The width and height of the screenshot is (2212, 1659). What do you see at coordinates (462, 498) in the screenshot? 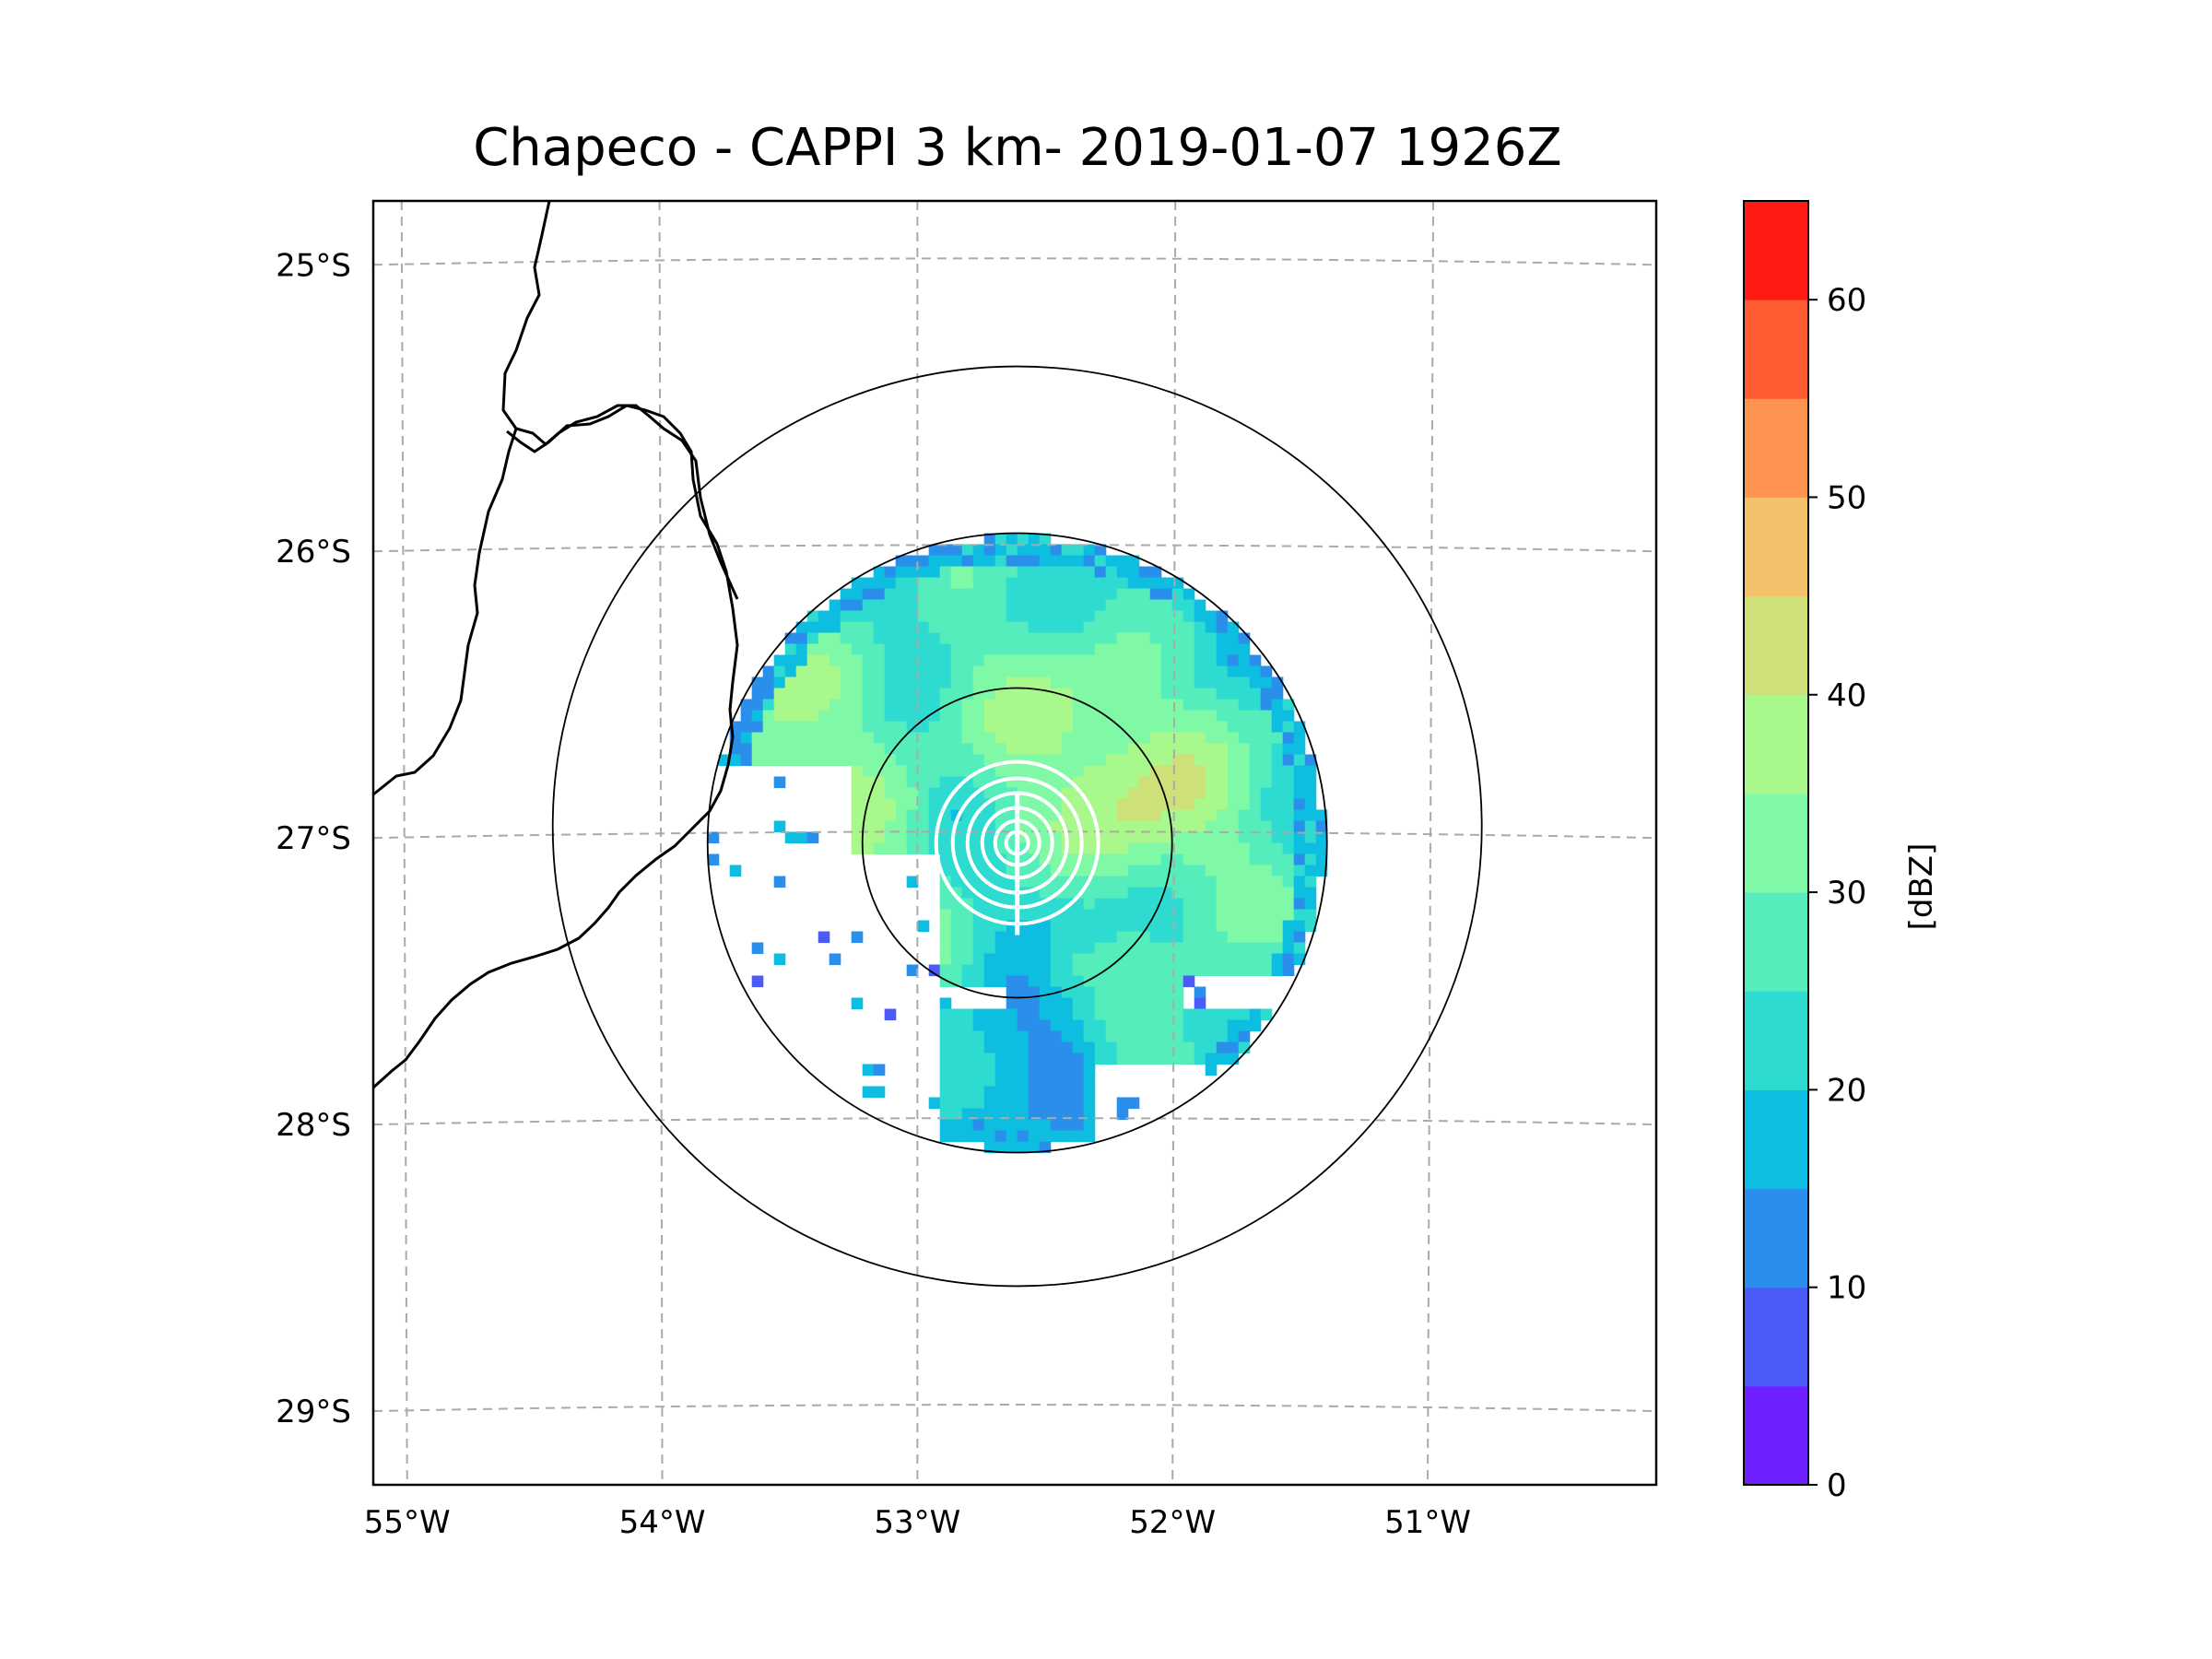
I see `border-line-west` at bounding box center [462, 498].